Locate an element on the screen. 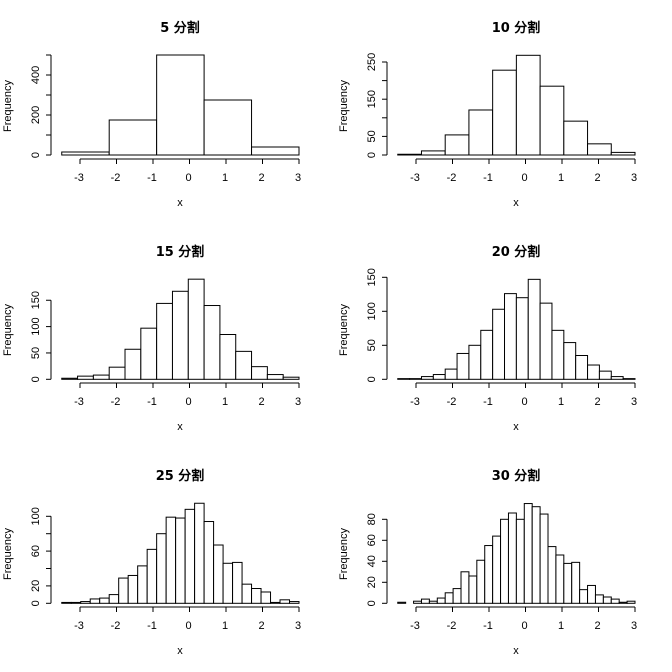 Image resolution: width=672 pixels, height=672 pixels. y-tick-label: 80 is located at coordinates (372, 519).